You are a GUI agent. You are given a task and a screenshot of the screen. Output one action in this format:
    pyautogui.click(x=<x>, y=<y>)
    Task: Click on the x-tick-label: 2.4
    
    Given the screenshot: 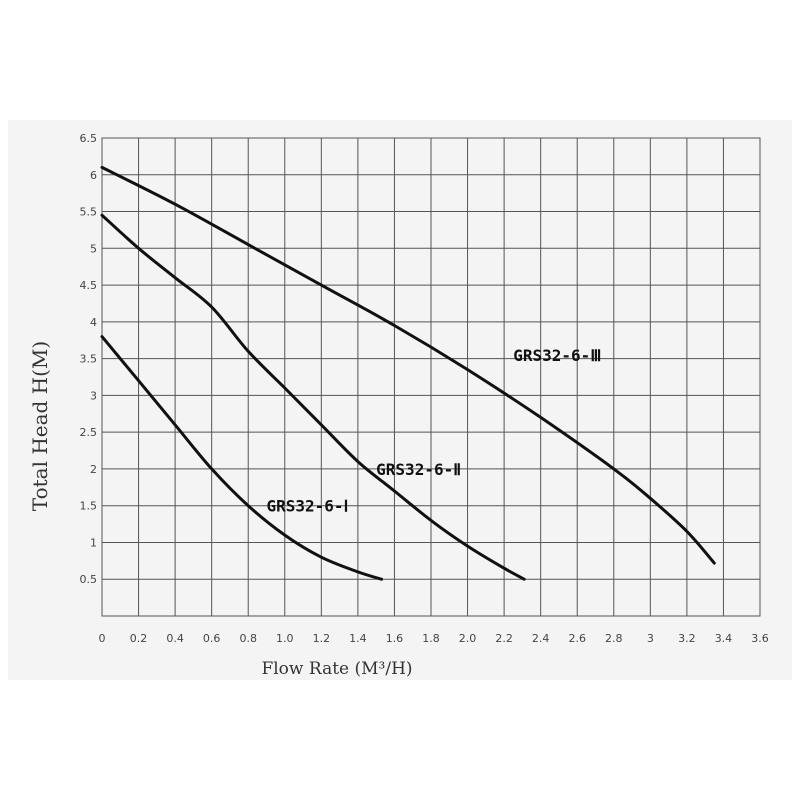 What is the action you would take?
    pyautogui.click(x=541, y=638)
    